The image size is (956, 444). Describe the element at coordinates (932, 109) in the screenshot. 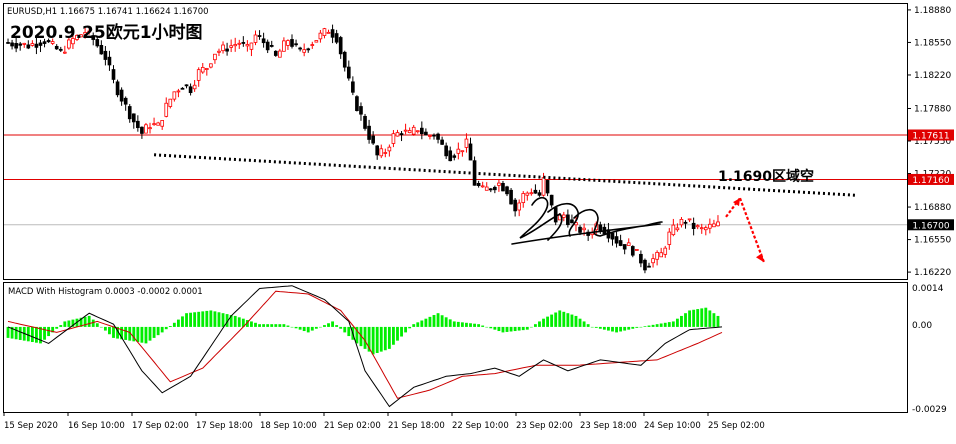

I see `price-tick-label: 1.17880` at that location.